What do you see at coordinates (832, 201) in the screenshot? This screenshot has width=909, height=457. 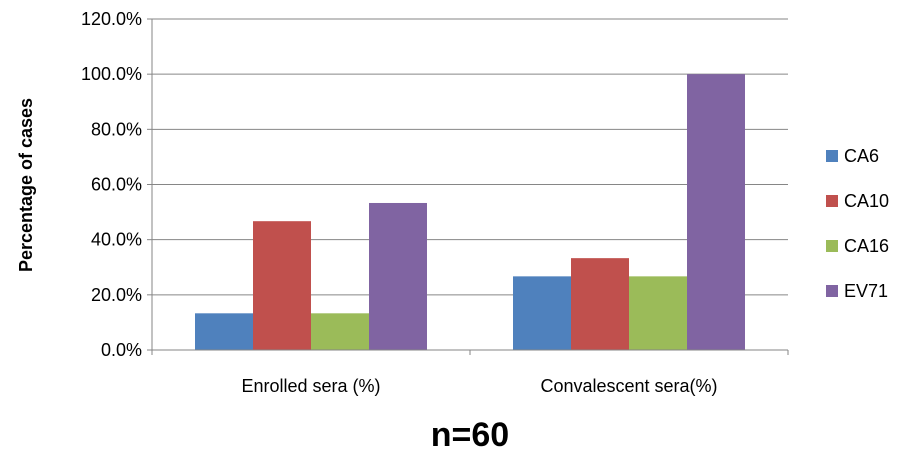 I see `legend-swatch-ca10` at bounding box center [832, 201].